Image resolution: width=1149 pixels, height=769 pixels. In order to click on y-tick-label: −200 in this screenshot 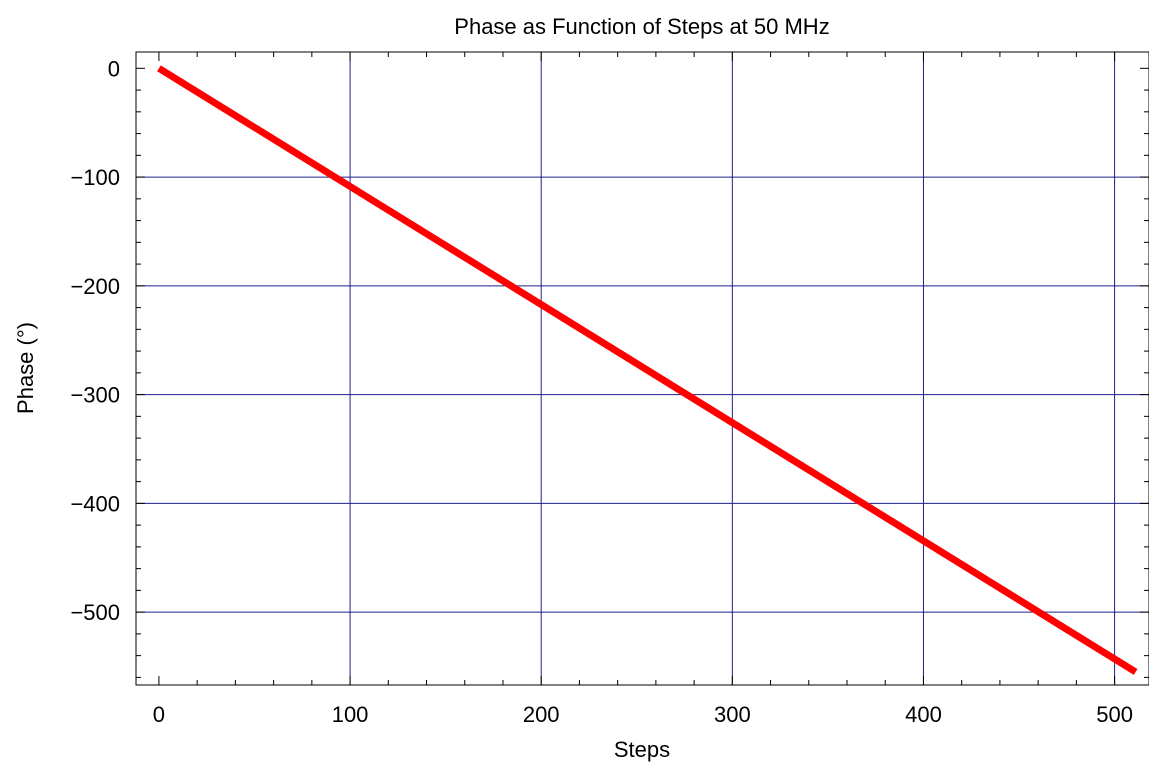, I will do `click(95, 286)`.